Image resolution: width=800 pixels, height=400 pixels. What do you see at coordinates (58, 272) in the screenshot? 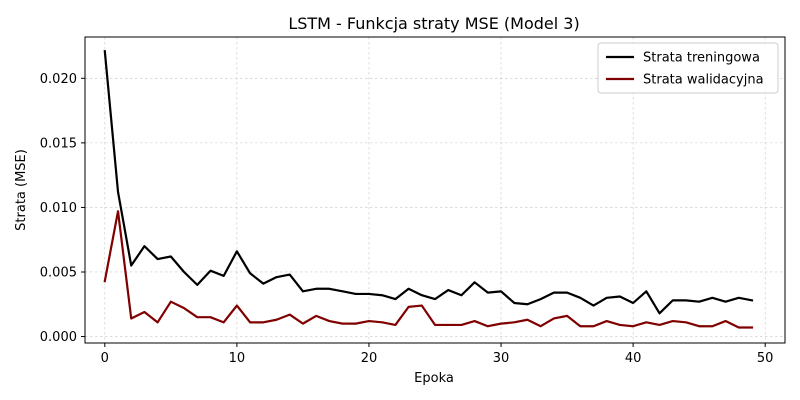
I see `y-tick-label: 0.005` at bounding box center [58, 272].